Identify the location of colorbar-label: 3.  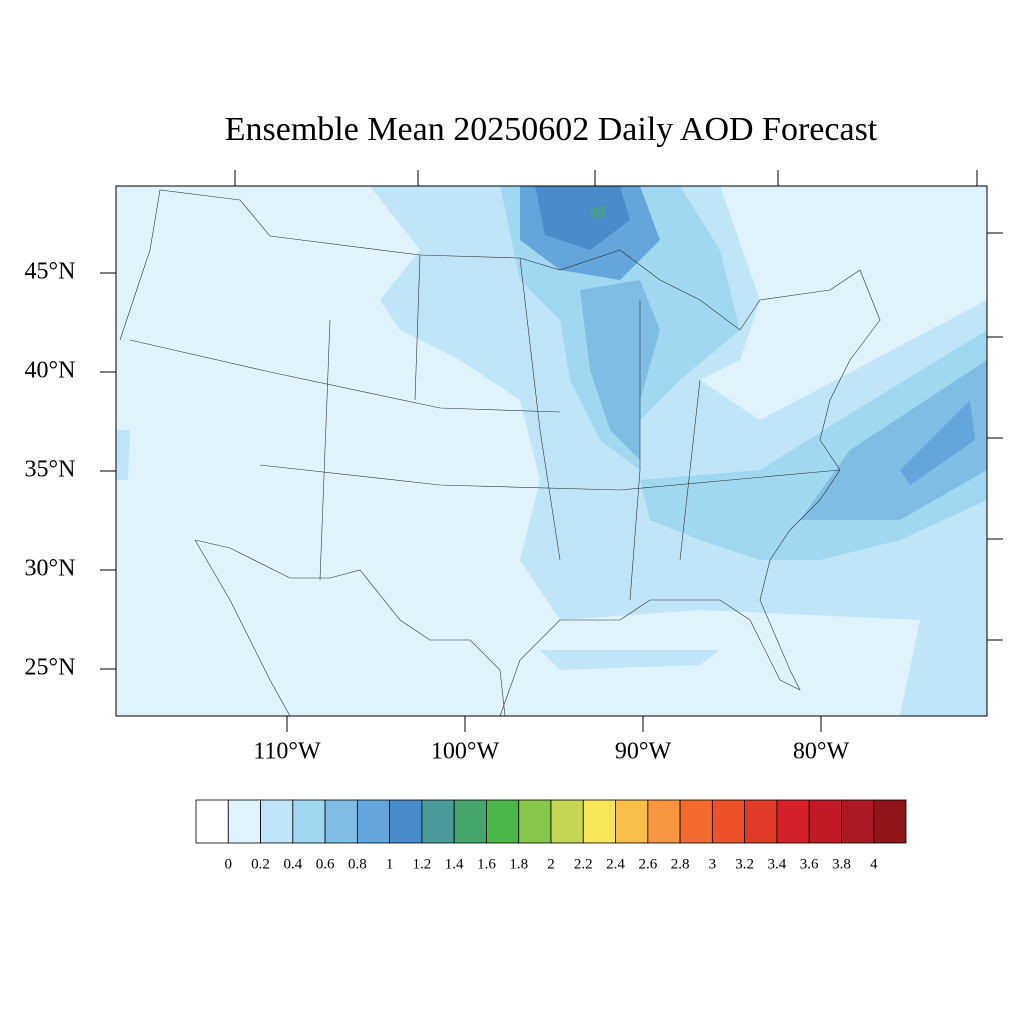
(713, 864).